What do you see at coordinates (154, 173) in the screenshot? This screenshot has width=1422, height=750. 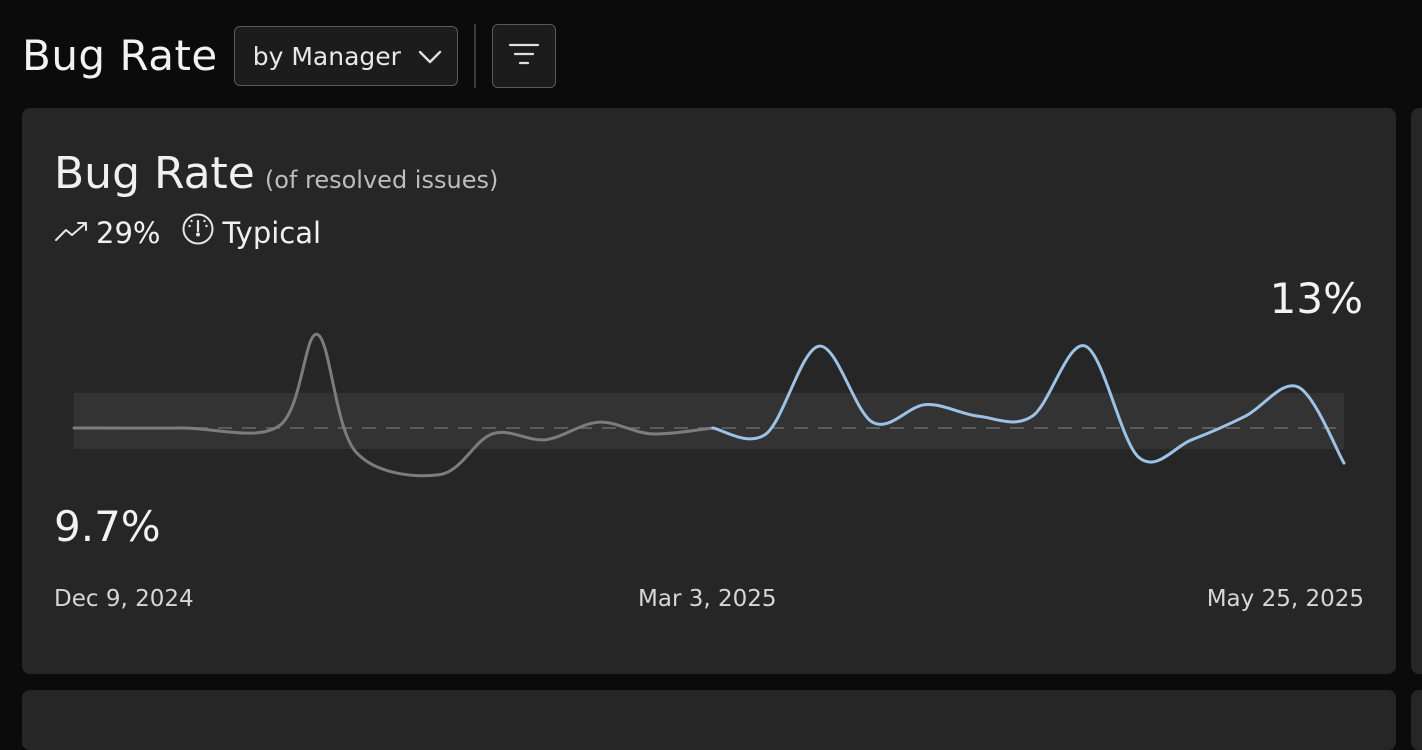 I see `card-title: Bug Rate` at bounding box center [154, 173].